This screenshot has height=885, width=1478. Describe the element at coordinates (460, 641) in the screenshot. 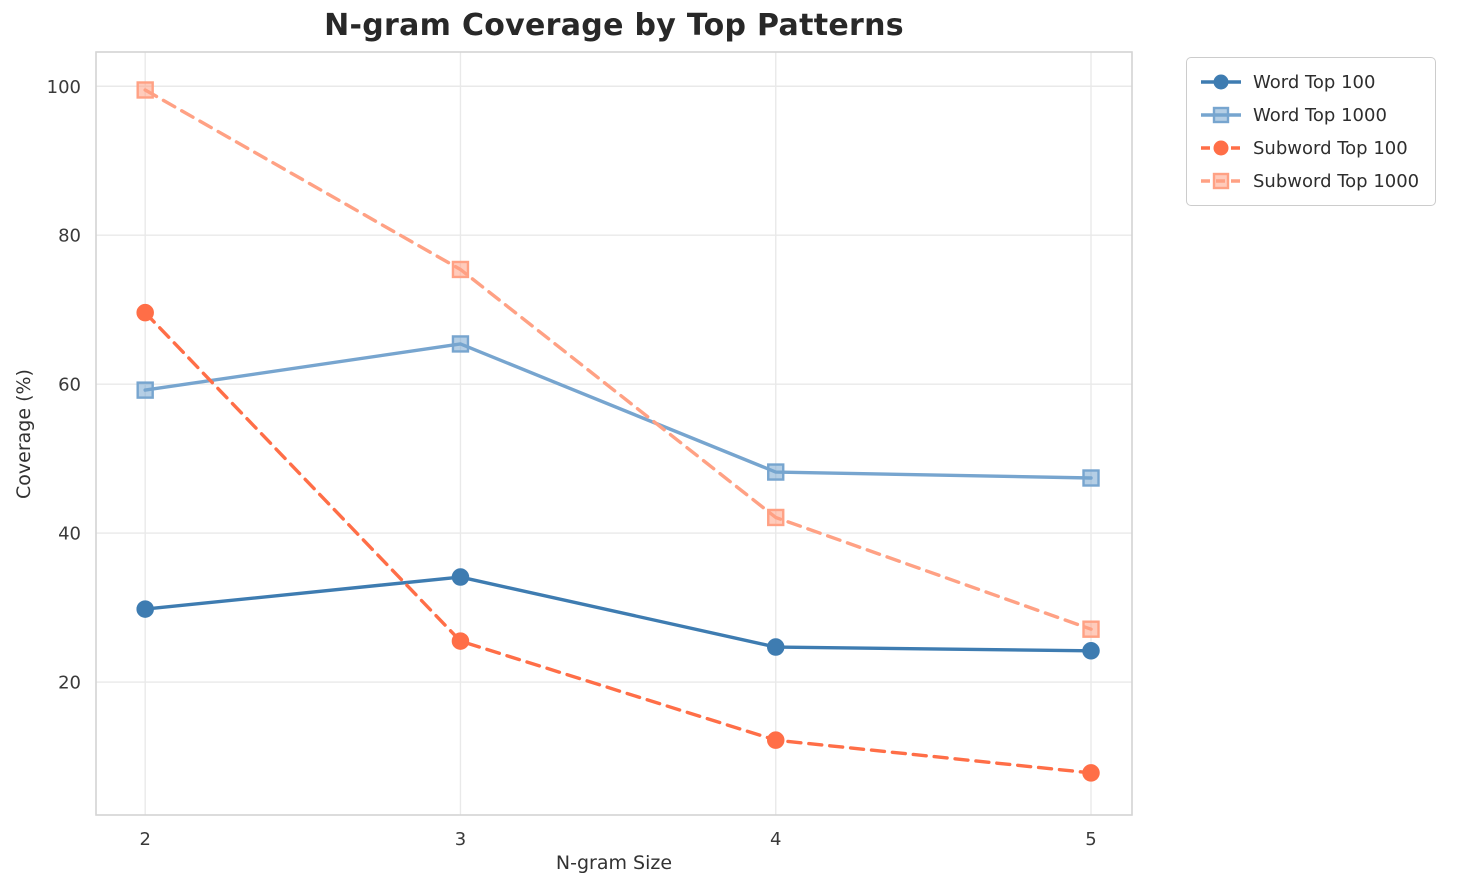

I see `data-point-subword-top-100-x3` at that location.